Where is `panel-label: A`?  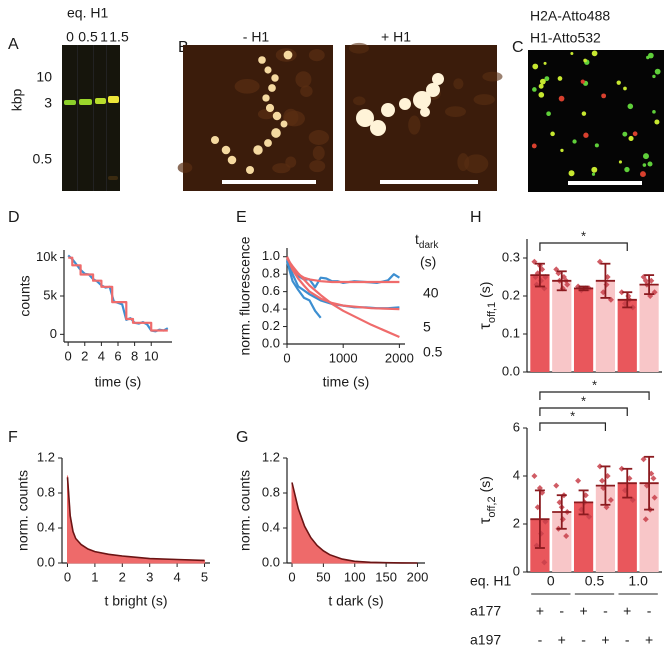
panel-label: A is located at coordinates (13, 44).